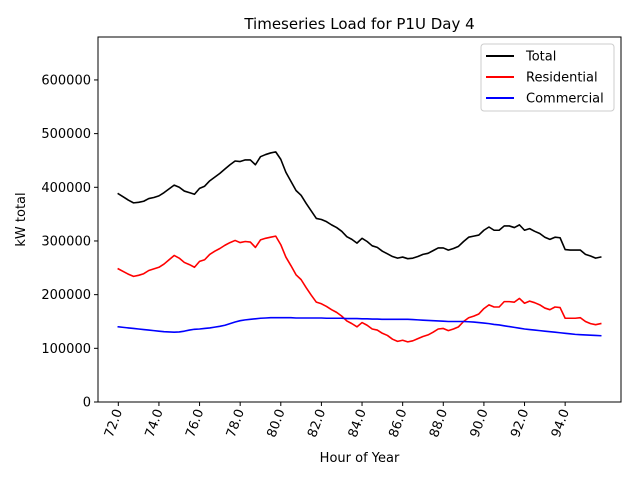 This screenshot has width=640, height=480. What do you see at coordinates (66, 349) in the screenshot?
I see `y-tick-label: 100000` at bounding box center [66, 349].